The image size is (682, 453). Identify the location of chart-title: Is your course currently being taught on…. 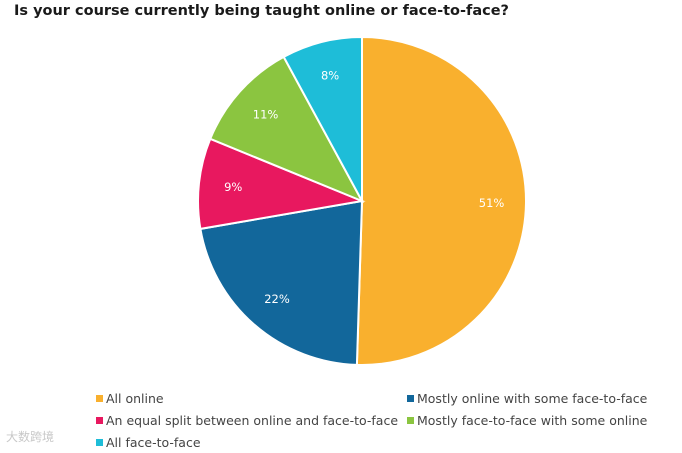
(261, 11).